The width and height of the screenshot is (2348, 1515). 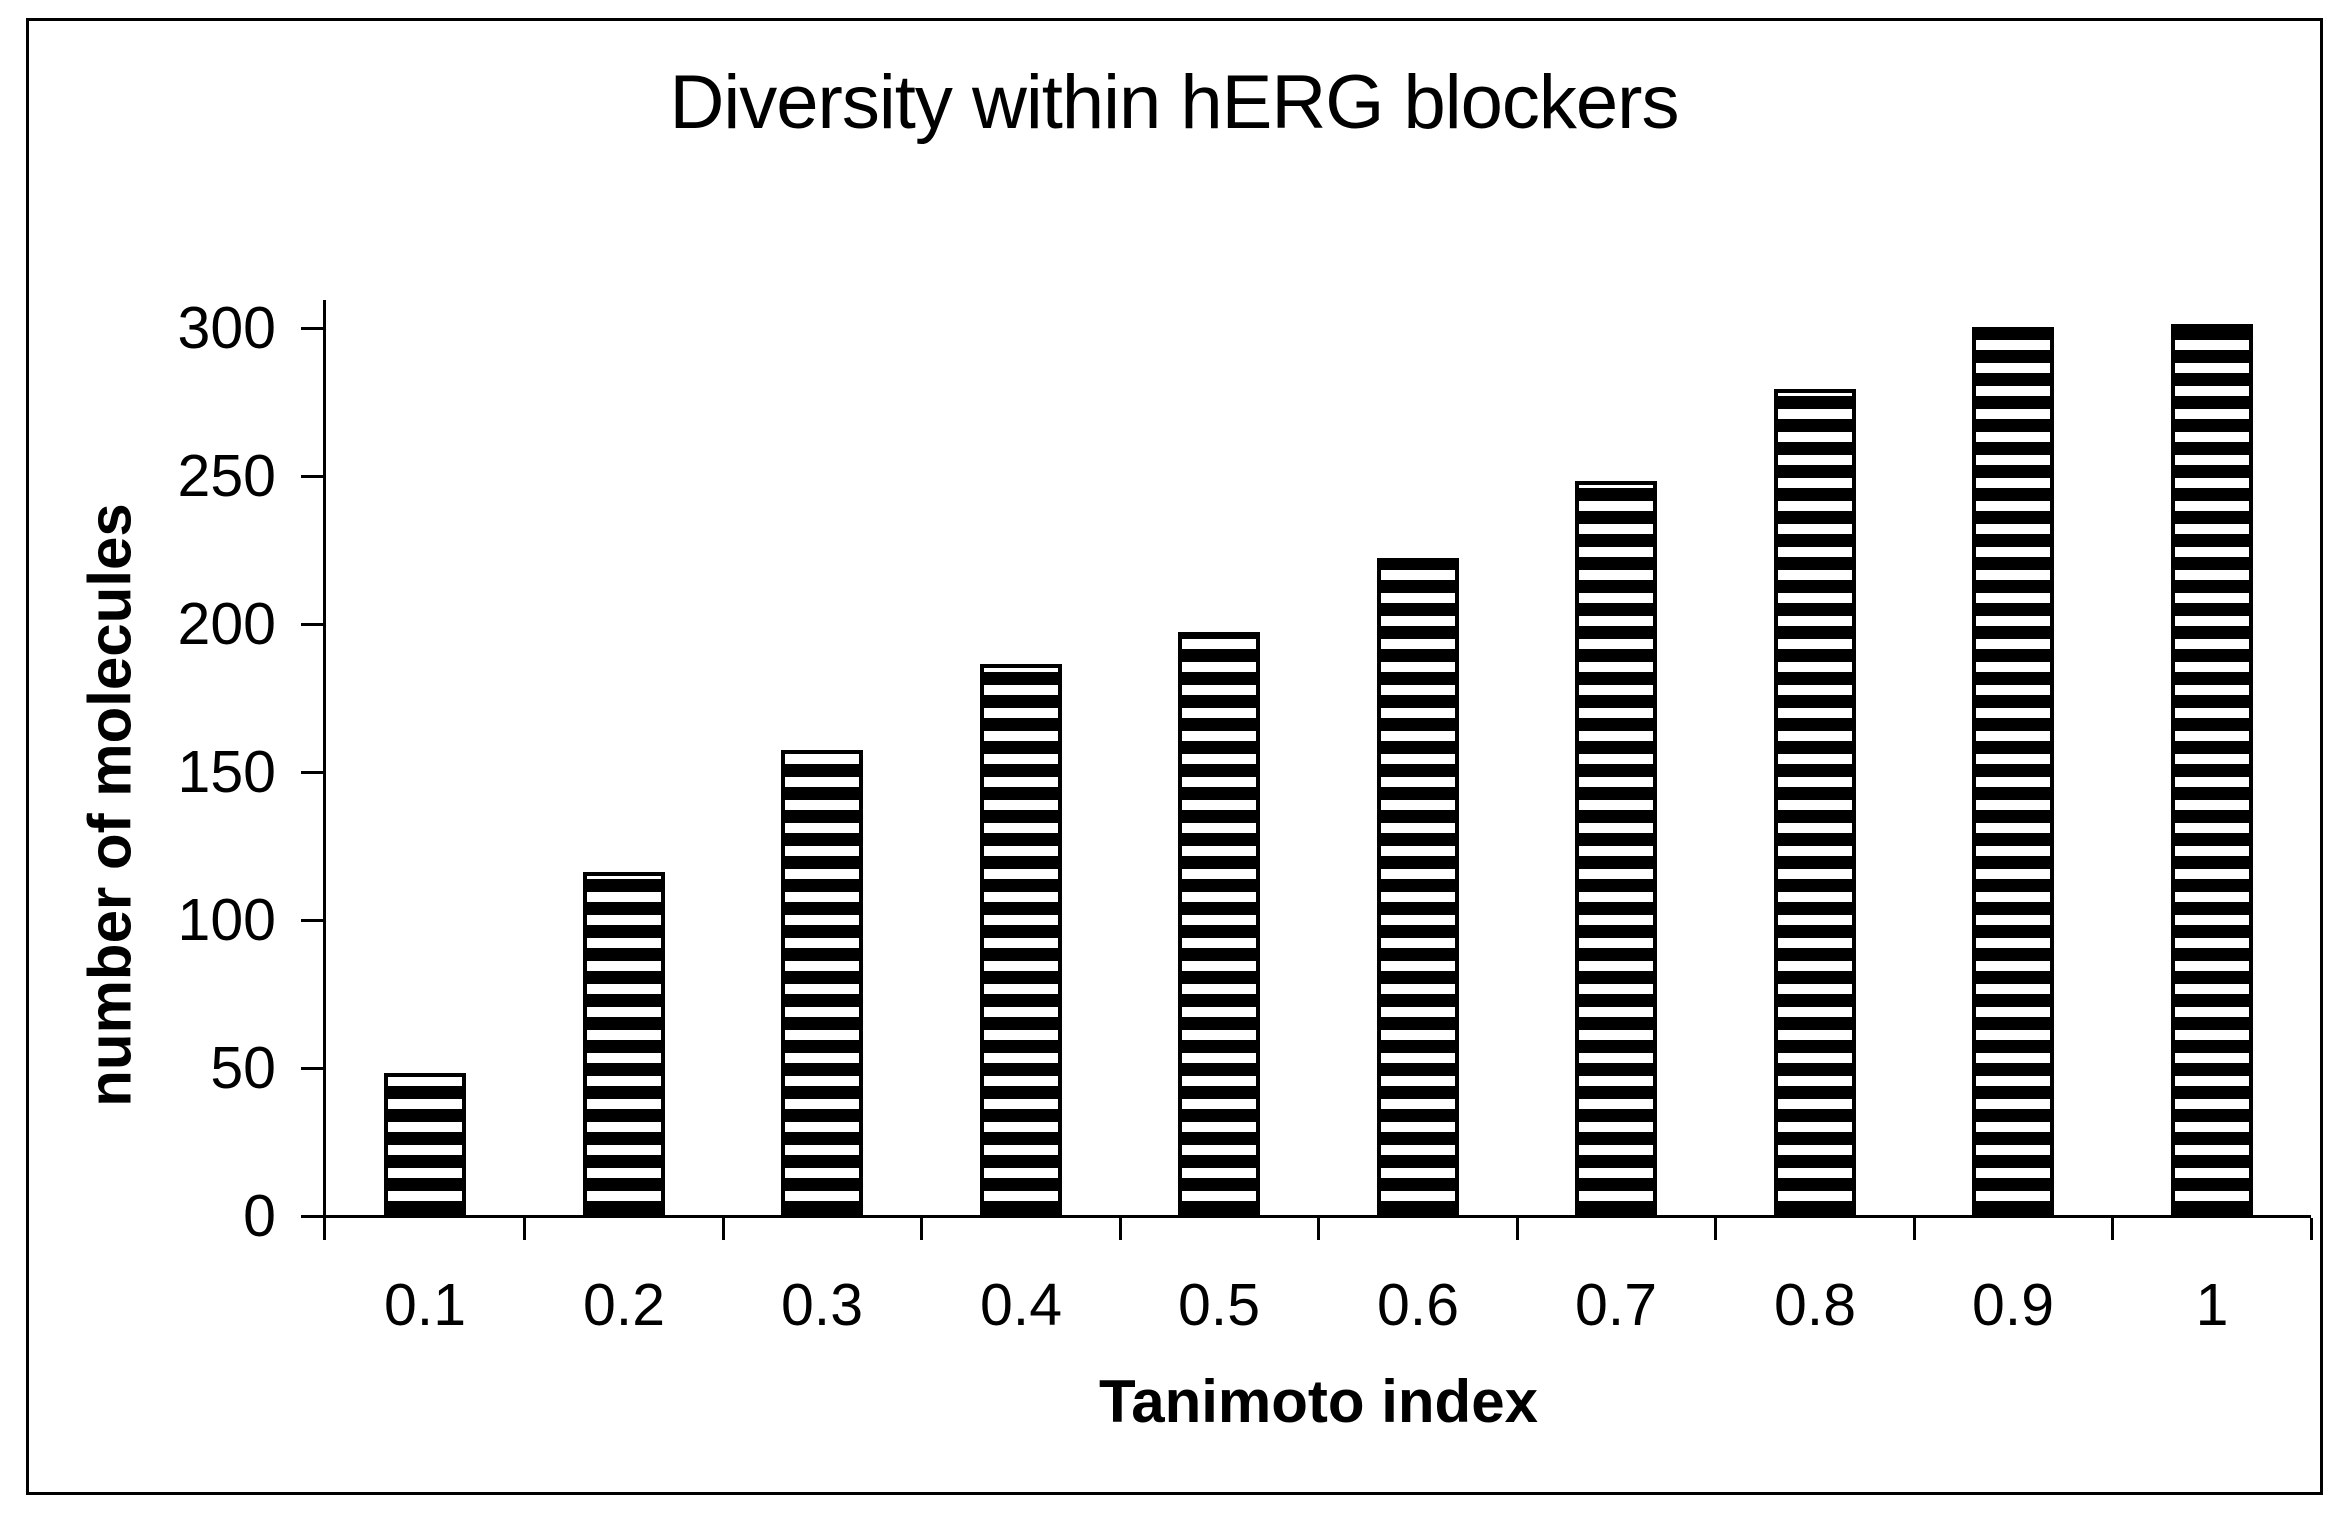 I want to click on y-tick-label-0: 0, so click(x=259, y=1216).